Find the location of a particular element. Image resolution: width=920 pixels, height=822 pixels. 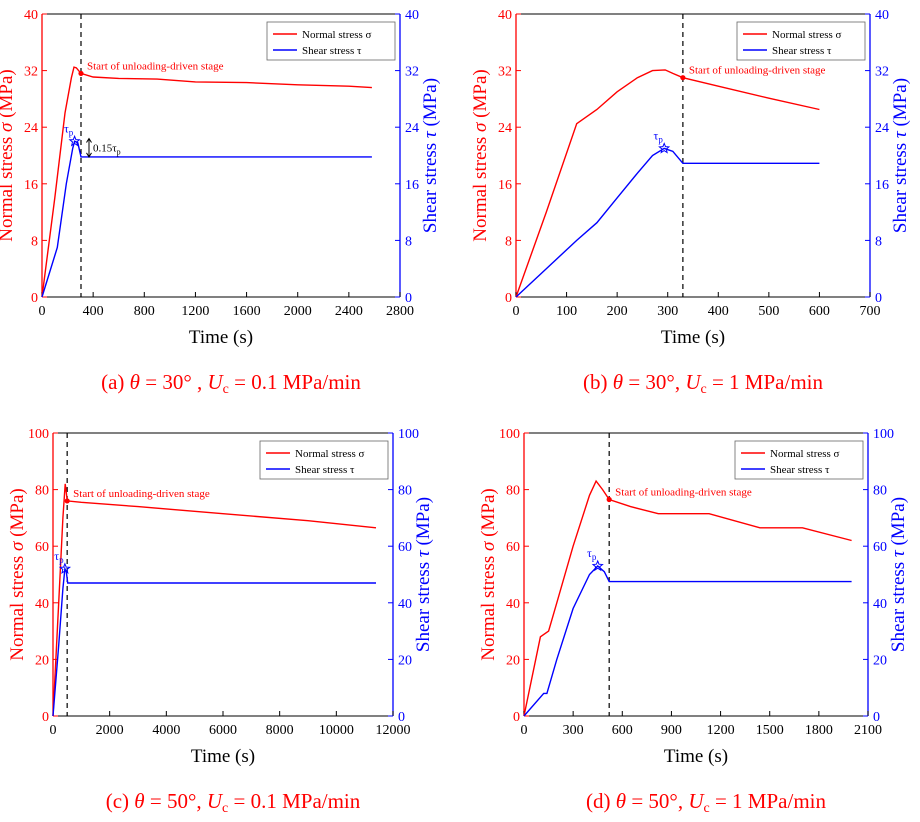

panel-caption: (d) θ = 50°, Uc = 1 MPa/min is located at coordinates (706, 802).